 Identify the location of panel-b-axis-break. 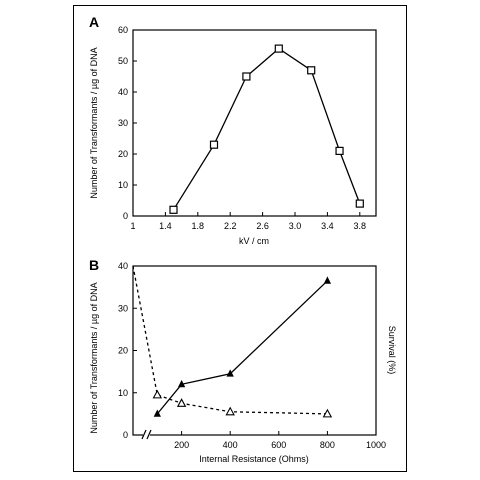
(146, 435).